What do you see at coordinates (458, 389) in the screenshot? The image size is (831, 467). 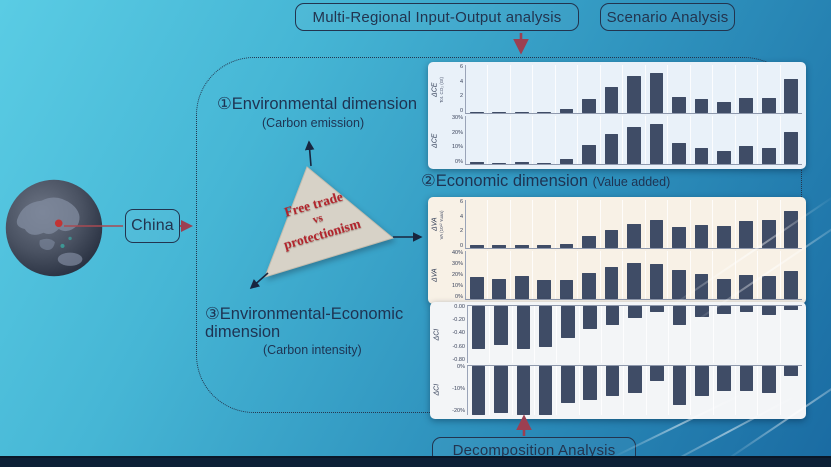 I see `tick-label: -10%` at bounding box center [458, 389].